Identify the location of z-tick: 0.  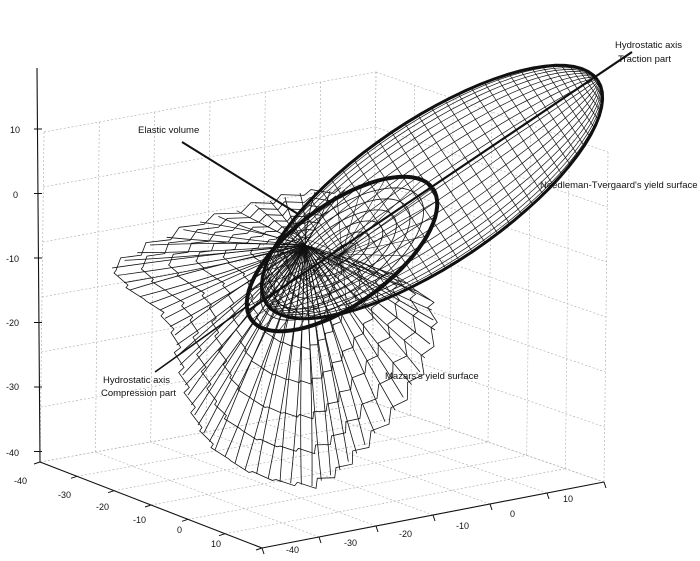
(15, 195).